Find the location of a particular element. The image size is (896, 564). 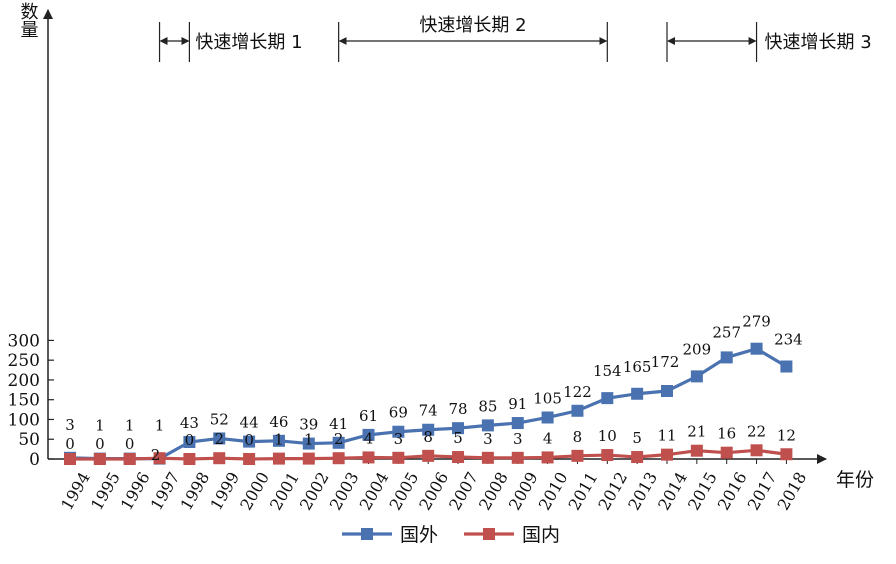

x-tick-label: 2014 is located at coordinates (672, 491).